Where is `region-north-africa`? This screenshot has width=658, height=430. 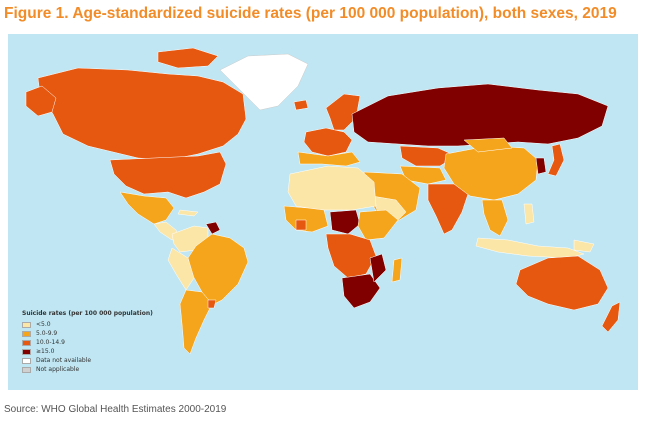 region-north-africa is located at coordinates (332, 188).